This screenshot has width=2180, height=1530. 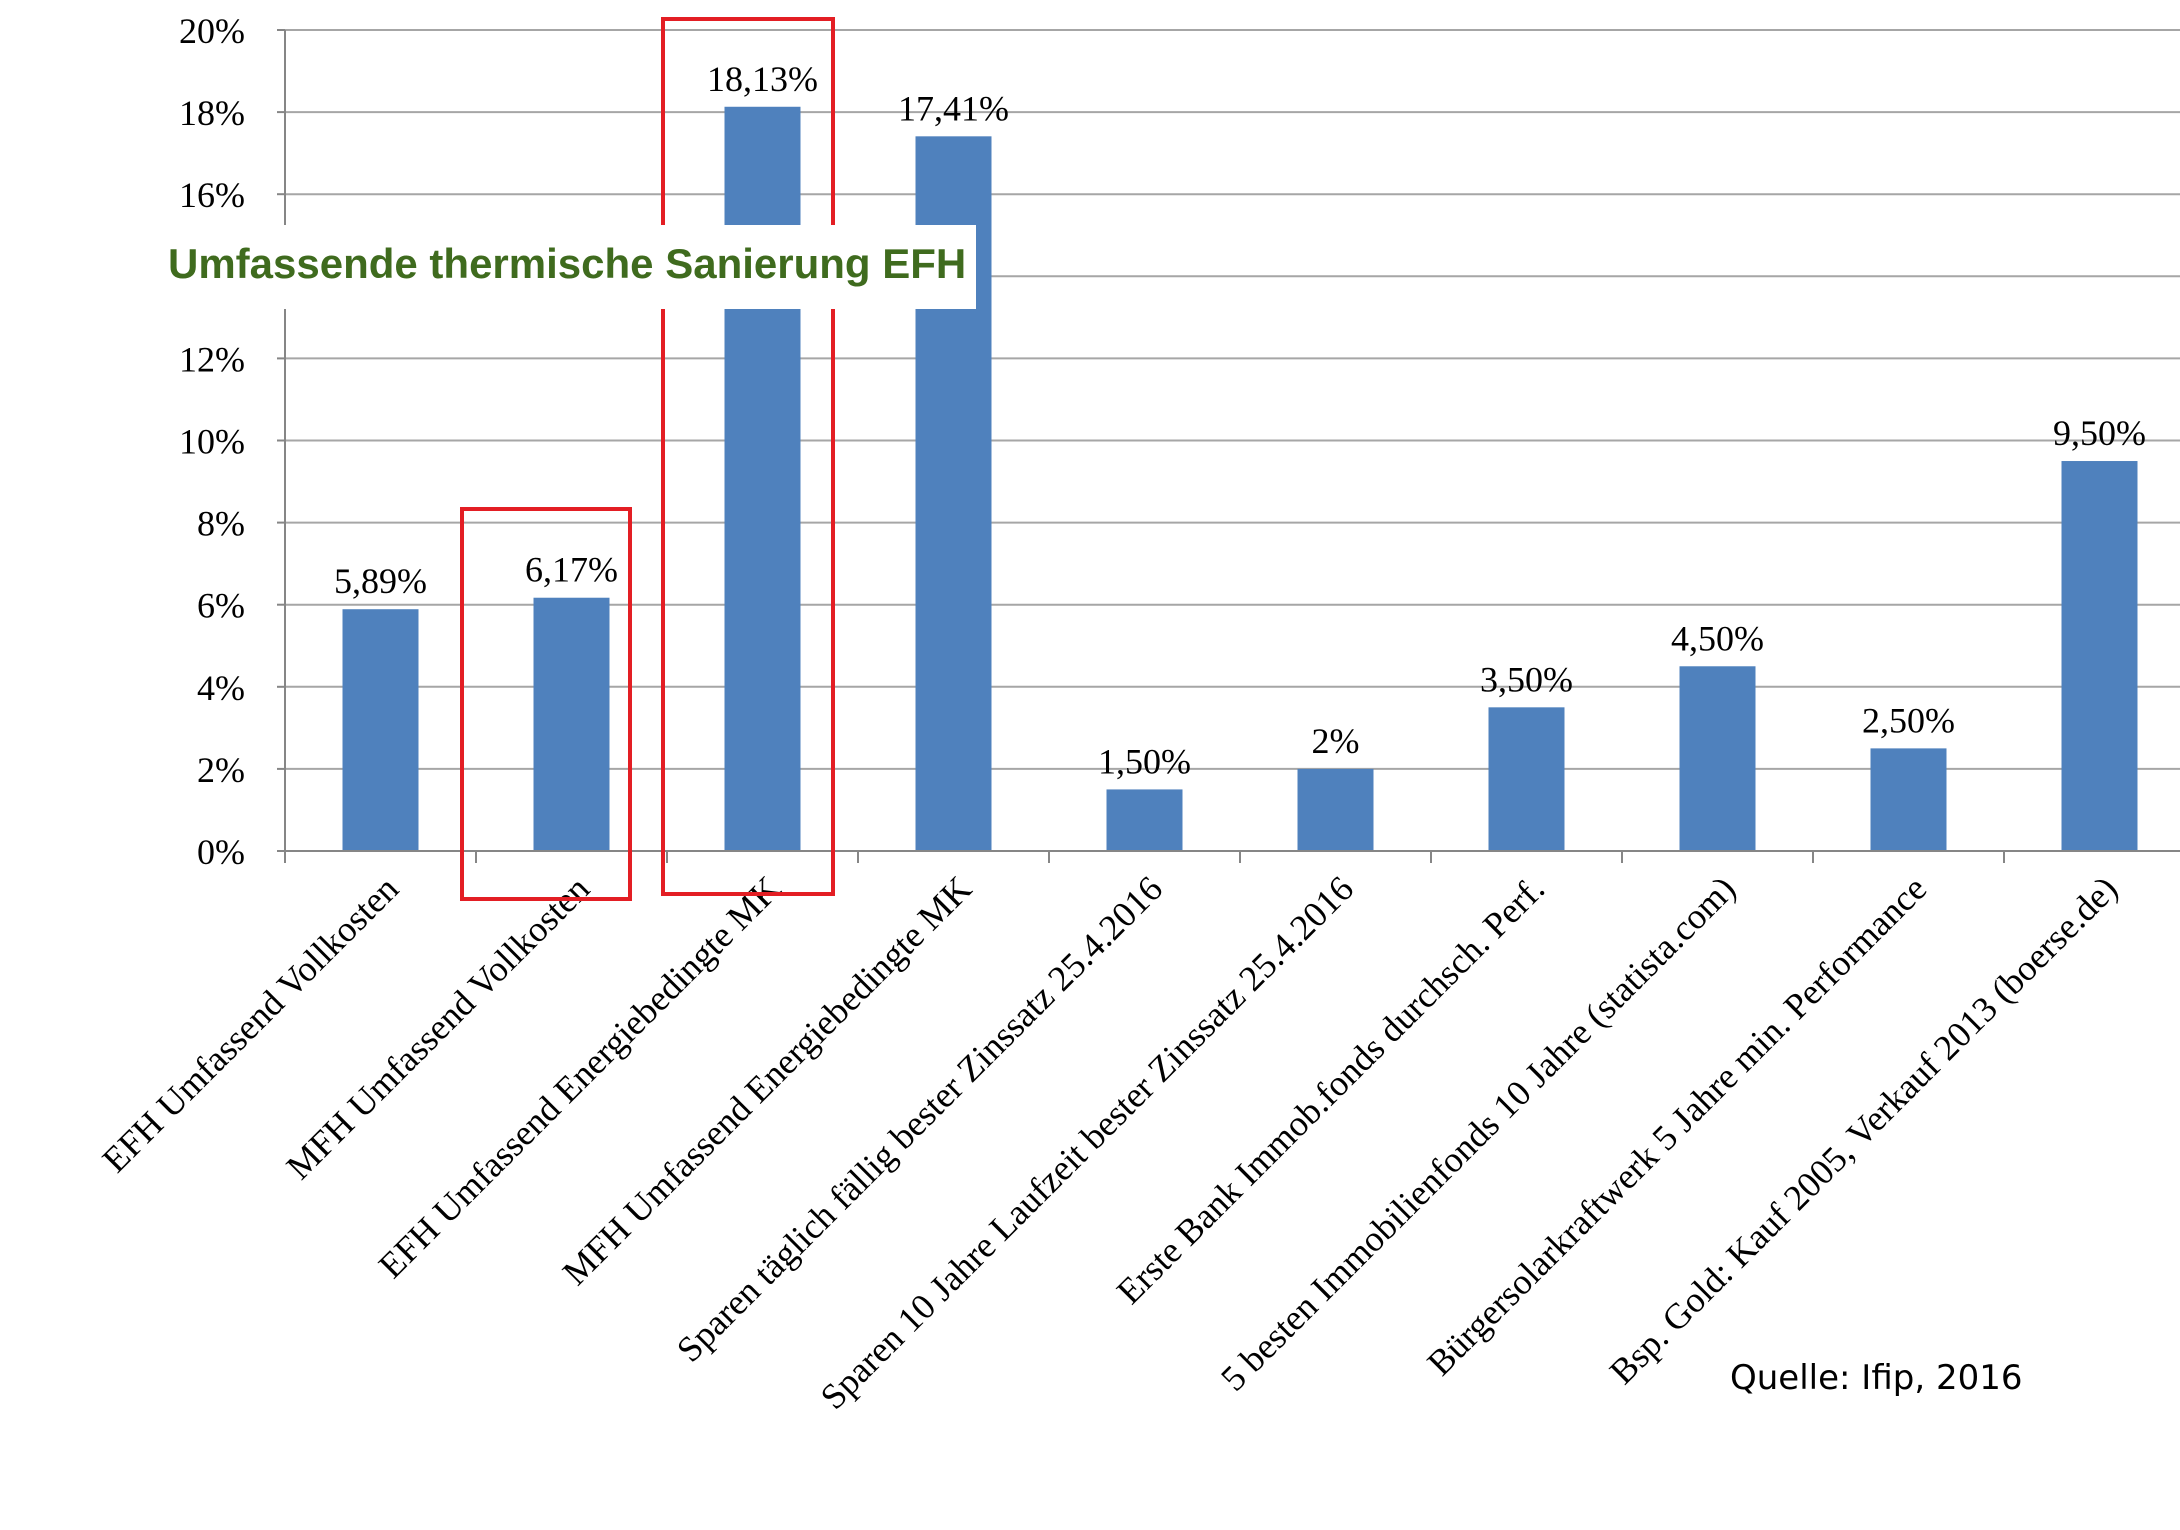 What do you see at coordinates (1232, 856) in the screenshot?
I see `x-axis` at bounding box center [1232, 856].